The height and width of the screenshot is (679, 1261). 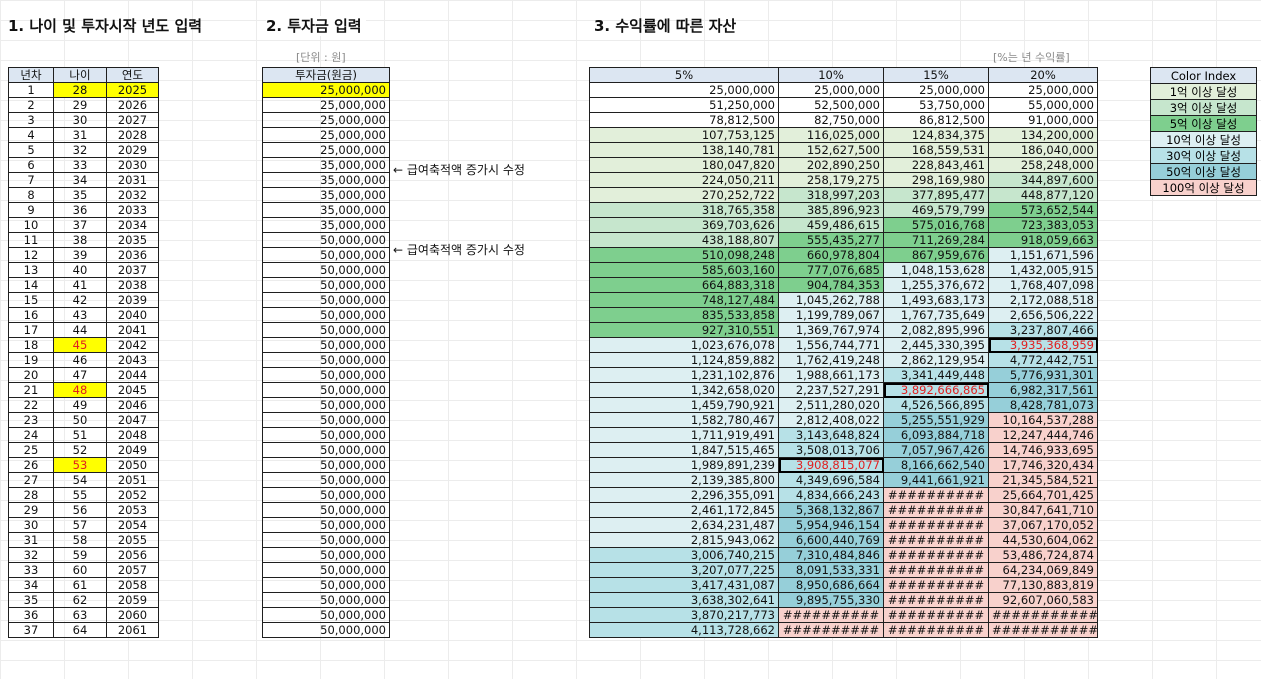 I want to click on age-cell: 32, so click(x=80, y=150).